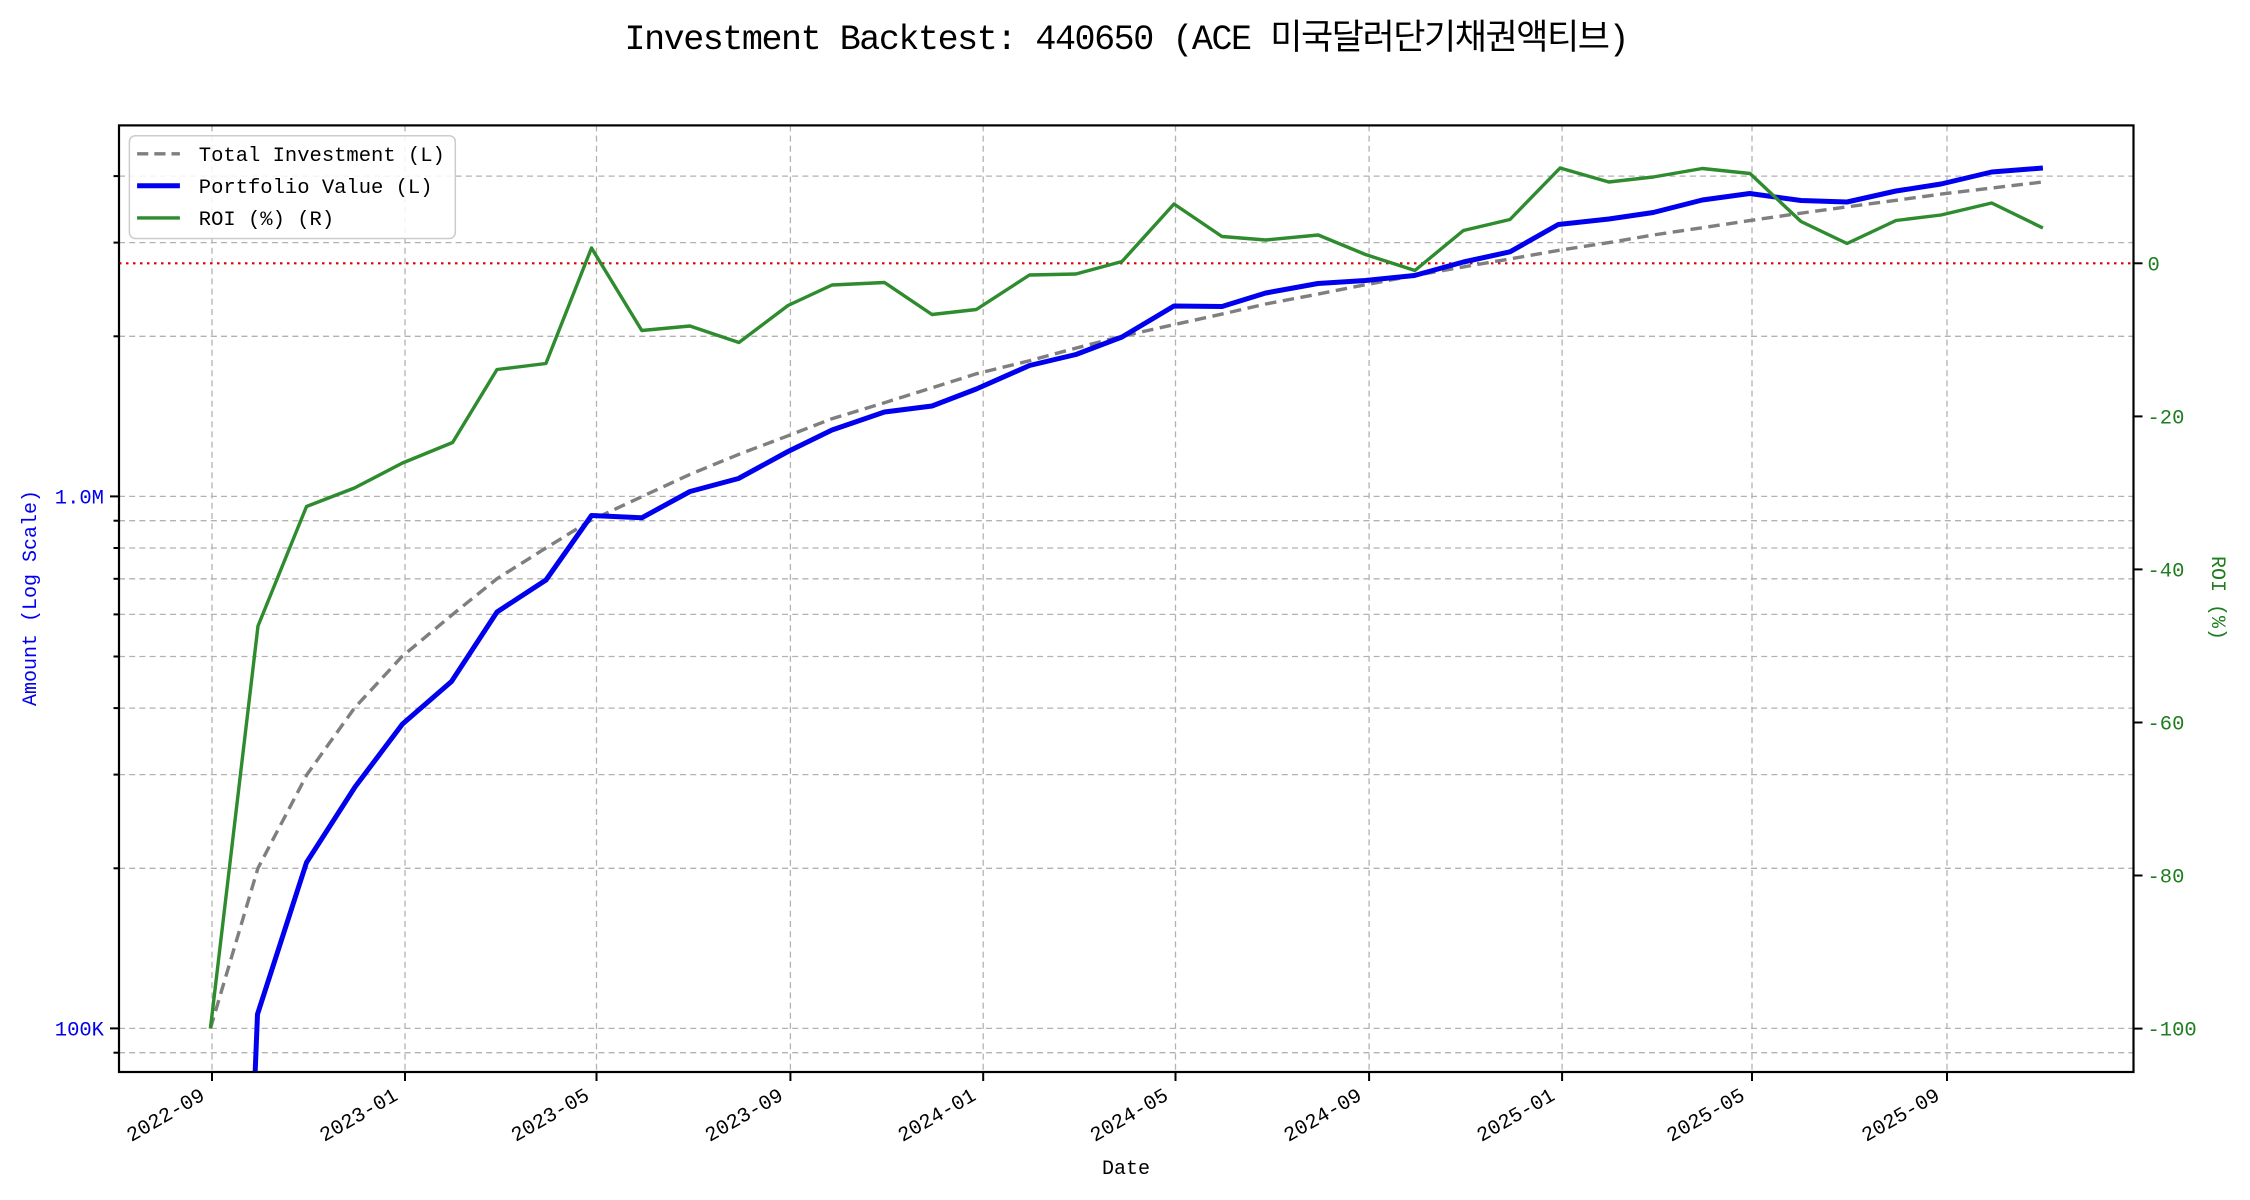  What do you see at coordinates (2154, 265) in the screenshot?
I see `svg-text: 0` at bounding box center [2154, 265].